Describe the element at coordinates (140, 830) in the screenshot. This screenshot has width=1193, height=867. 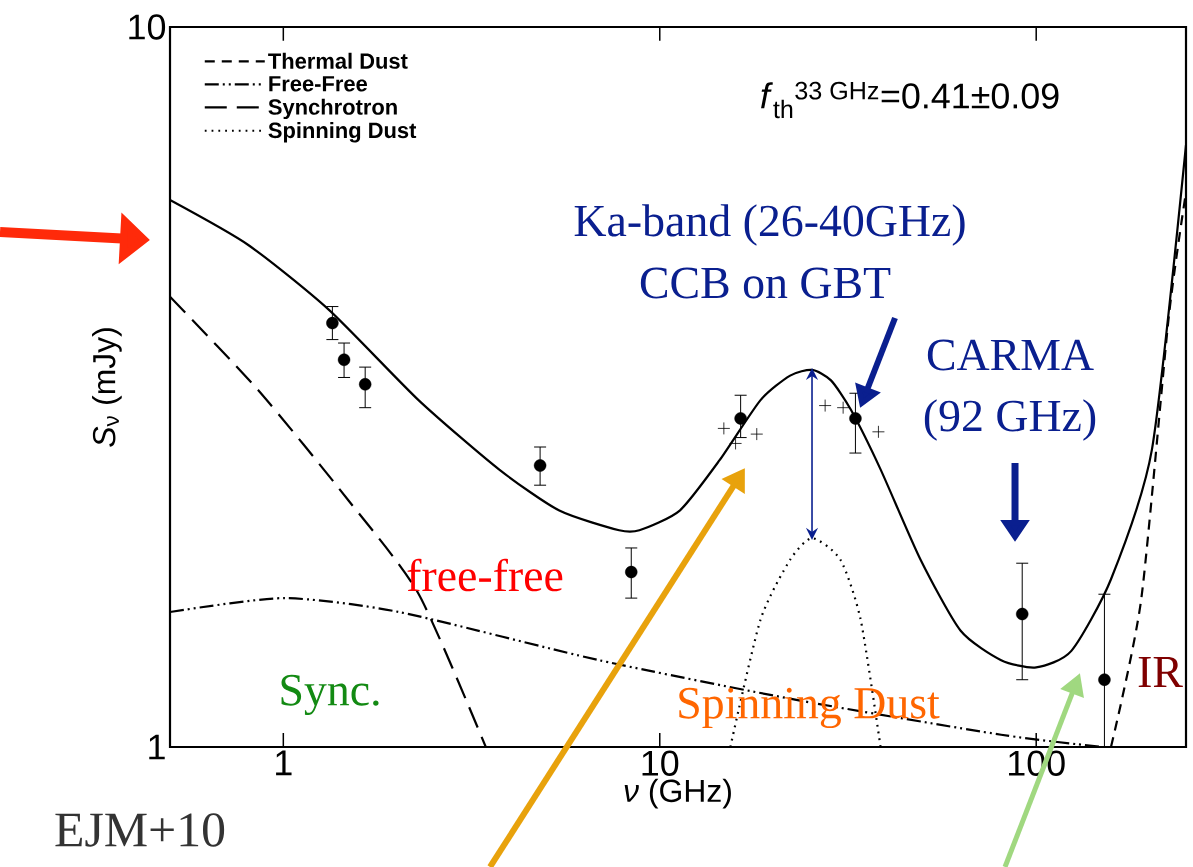
I see `text: EJM+10` at that location.